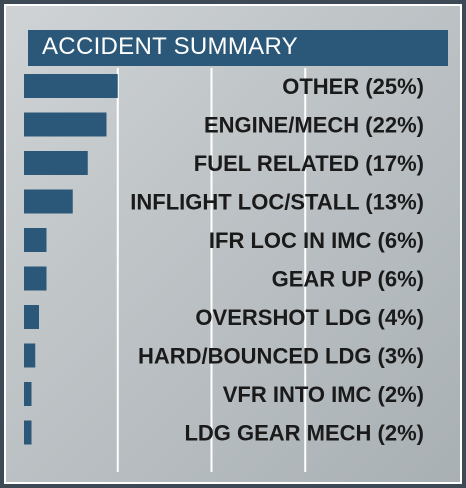  What do you see at coordinates (353, 86) in the screenshot?
I see `bar-label: OTHER (25%)` at bounding box center [353, 86].